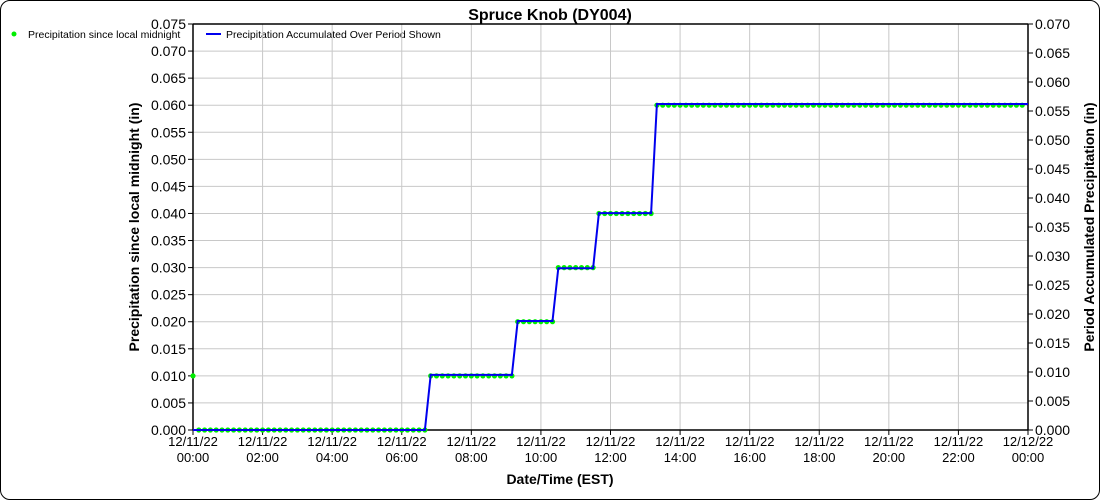  I want to click on y-tick-label-right: 0.010, so click(1052, 372).